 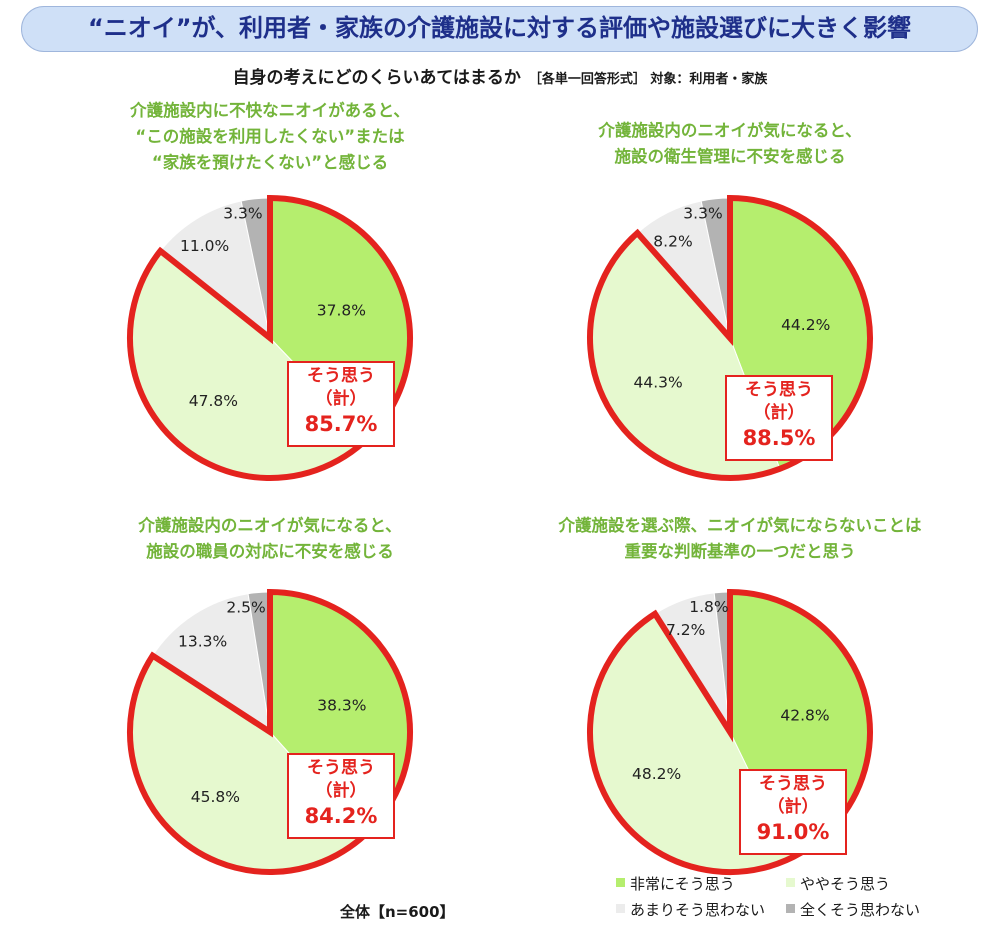 What do you see at coordinates (740, 539) in the screenshot?
I see `pie-4-title: 介護施設を選ぶ際、ニオイが気にならないことは 重要な判断基準の一つだと思う` at bounding box center [740, 539].